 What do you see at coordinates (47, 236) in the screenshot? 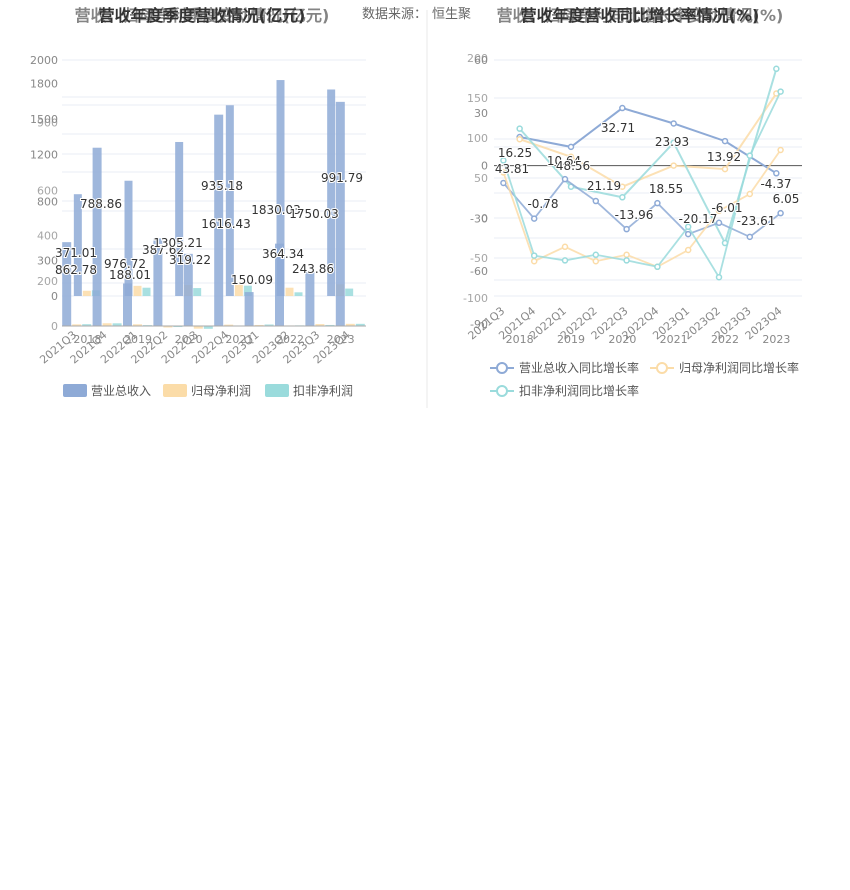
I see `y-tick-label: 400` at bounding box center [47, 236].